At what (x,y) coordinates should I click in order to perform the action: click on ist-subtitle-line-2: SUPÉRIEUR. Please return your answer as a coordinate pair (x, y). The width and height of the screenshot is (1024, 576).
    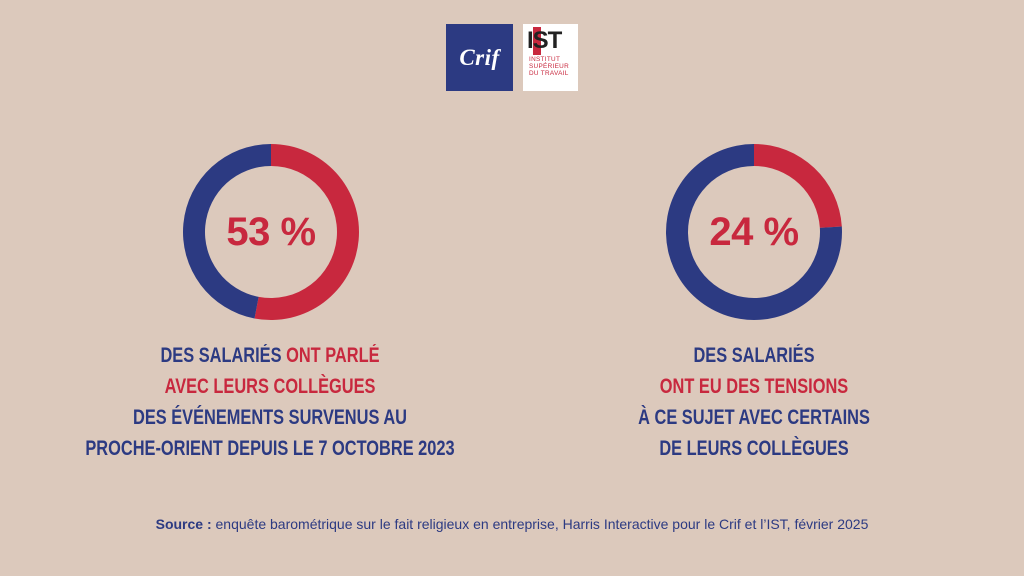
    Looking at the image, I should click on (549, 66).